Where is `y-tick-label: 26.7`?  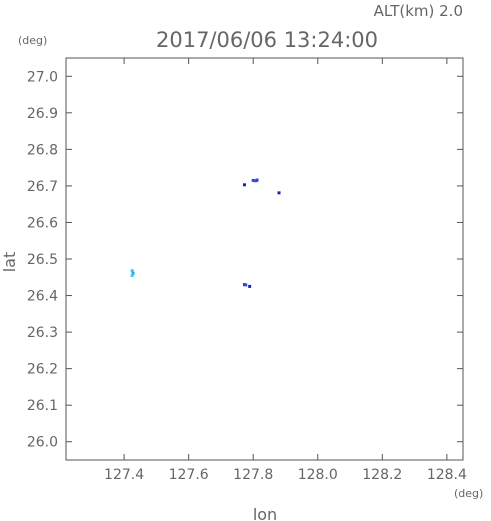
y-tick-label: 26.7 is located at coordinates (42, 187).